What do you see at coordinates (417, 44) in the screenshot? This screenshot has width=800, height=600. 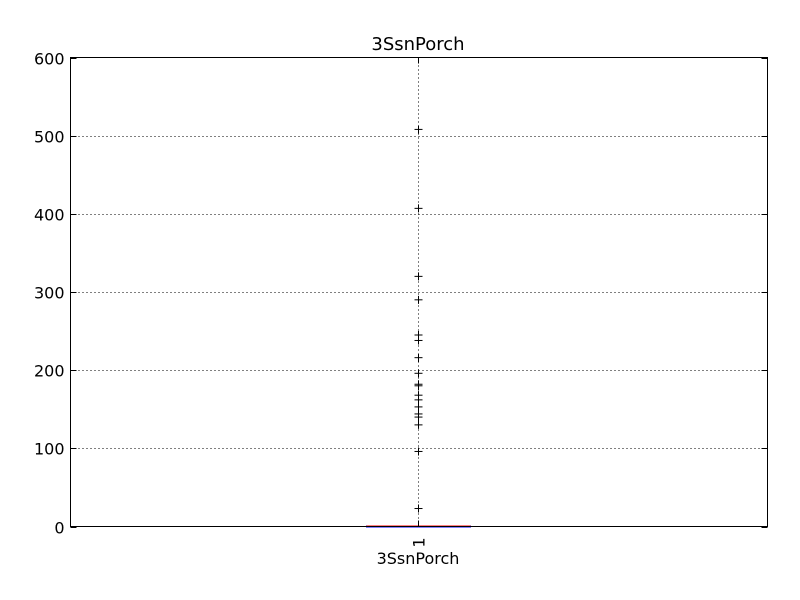 I see `chart-title: 3SsnPorch` at bounding box center [417, 44].